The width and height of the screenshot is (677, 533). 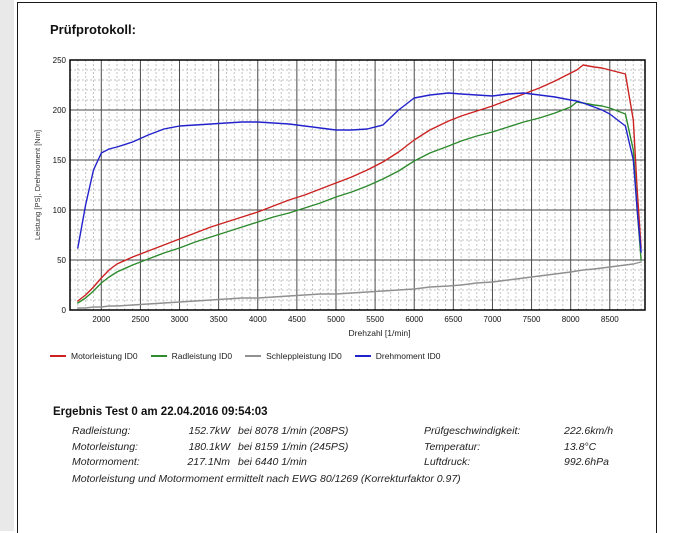 What do you see at coordinates (60, 160) in the screenshot?
I see `y-tick-label: 150` at bounding box center [60, 160].